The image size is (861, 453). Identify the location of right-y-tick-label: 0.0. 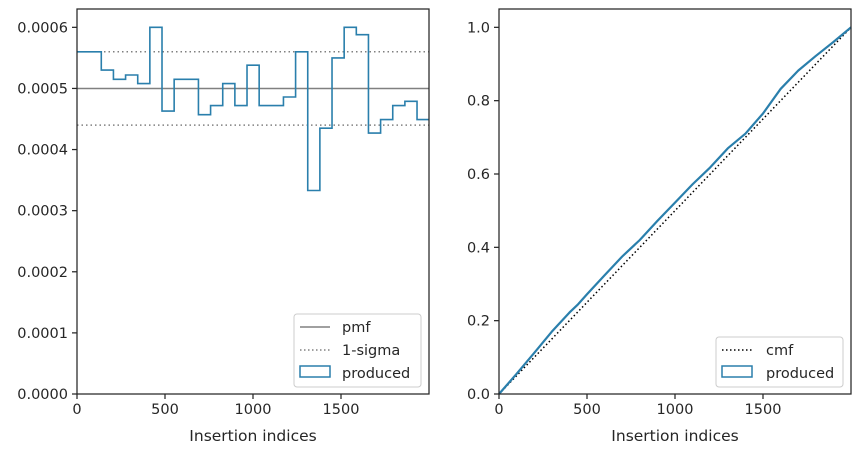
(478, 395).